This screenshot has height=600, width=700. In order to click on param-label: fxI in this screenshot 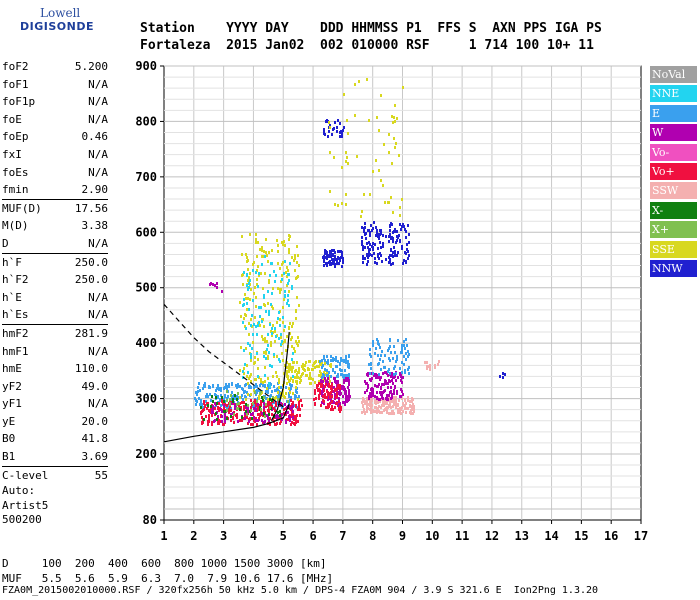, I will do `click(12, 154)`.